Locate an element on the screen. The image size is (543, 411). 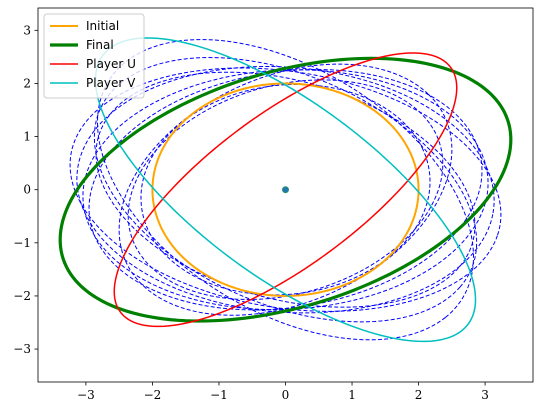
legend: Initial Final Player U Player V is located at coordinates (94, 56).